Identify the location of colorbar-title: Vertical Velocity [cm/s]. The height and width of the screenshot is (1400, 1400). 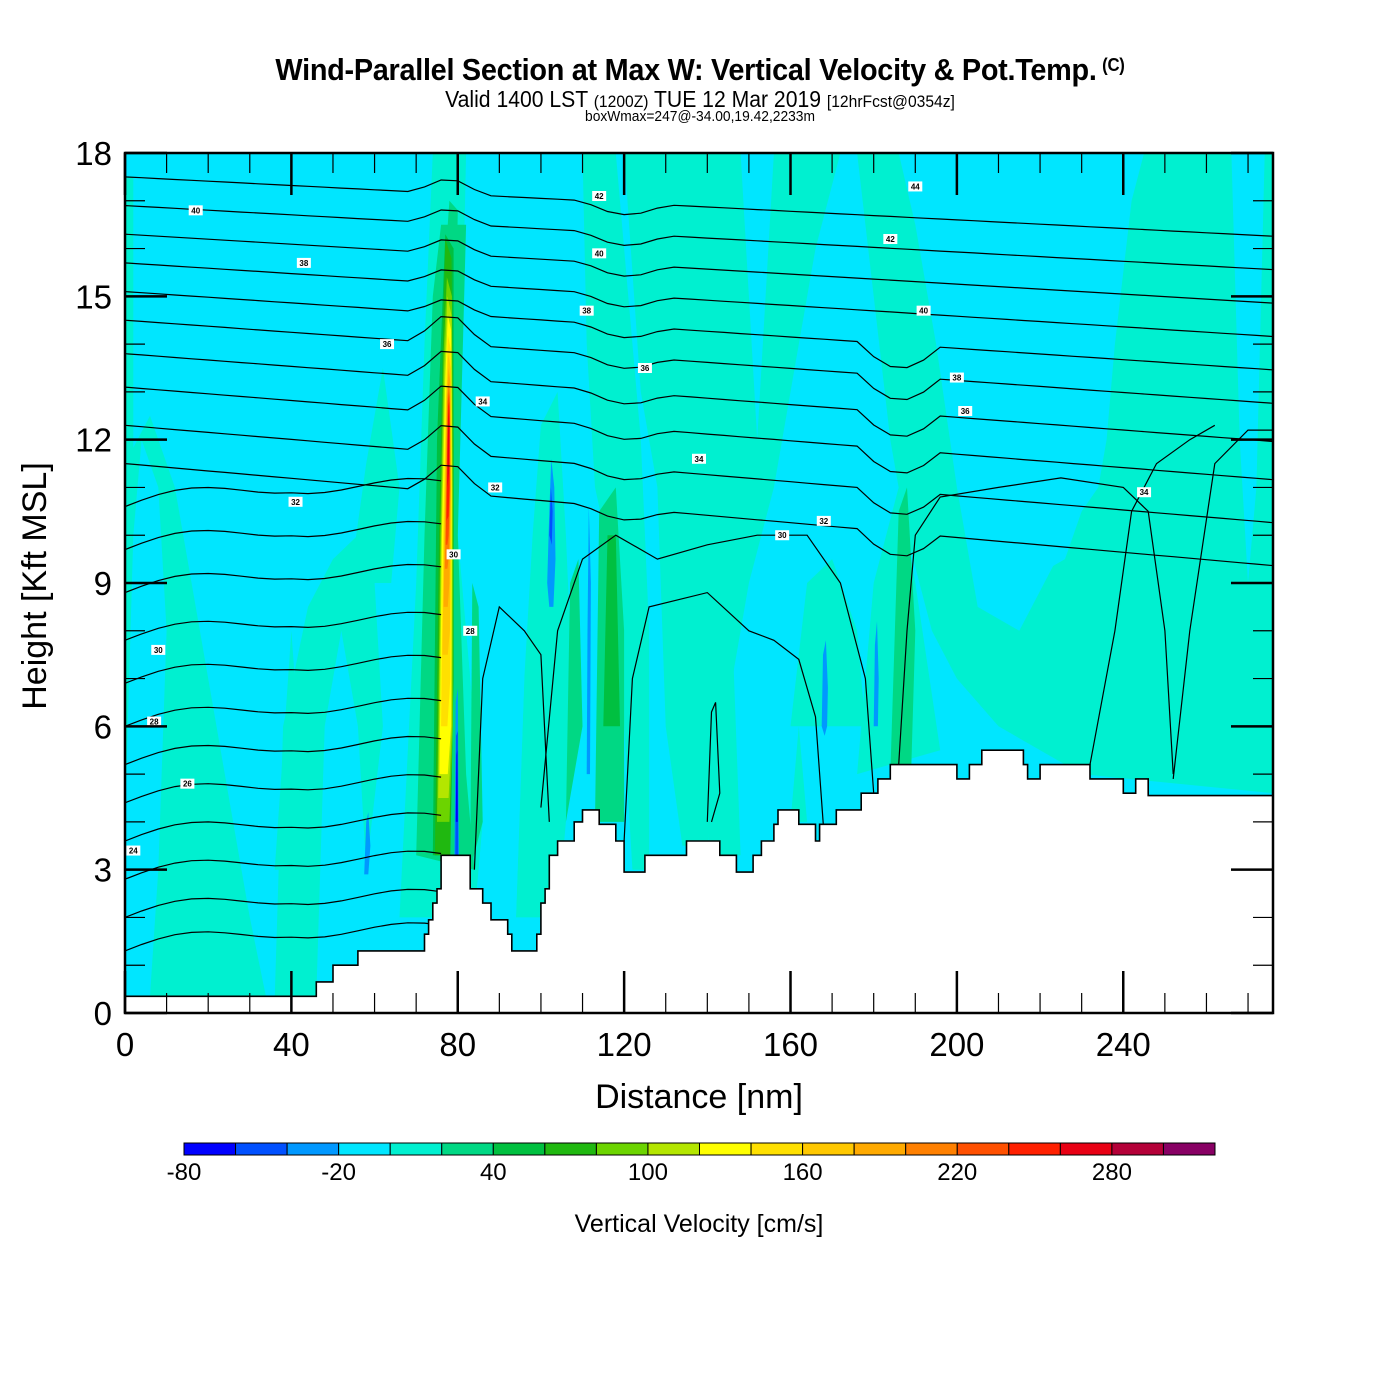
(699, 1224).